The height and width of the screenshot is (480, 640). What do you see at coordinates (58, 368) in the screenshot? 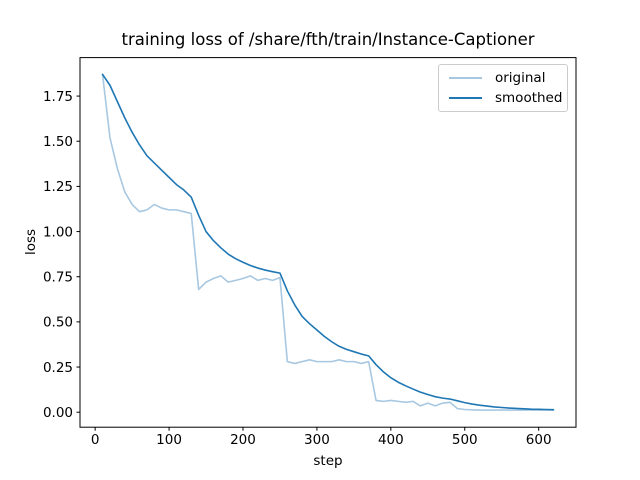
I see `y-tick-label: 0.25` at bounding box center [58, 368].